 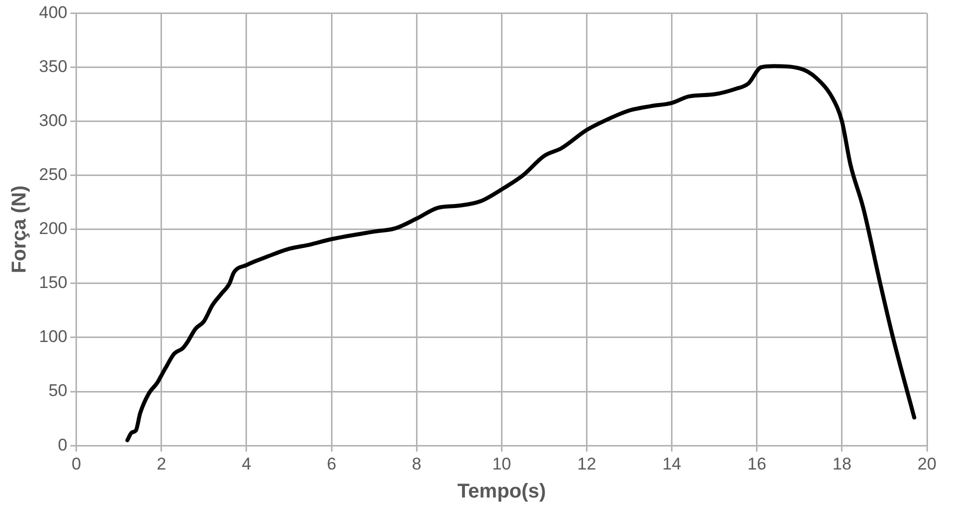 What do you see at coordinates (161, 464) in the screenshot?
I see `x-tick-label: 2` at bounding box center [161, 464].